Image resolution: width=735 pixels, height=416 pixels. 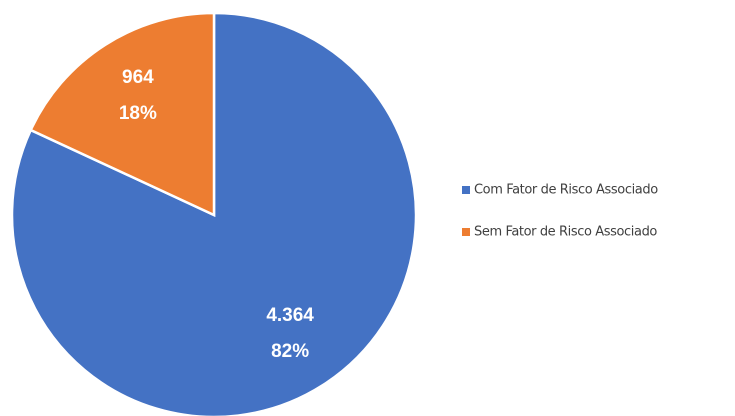 I want to click on percent-label: 82%, so click(x=290, y=351).